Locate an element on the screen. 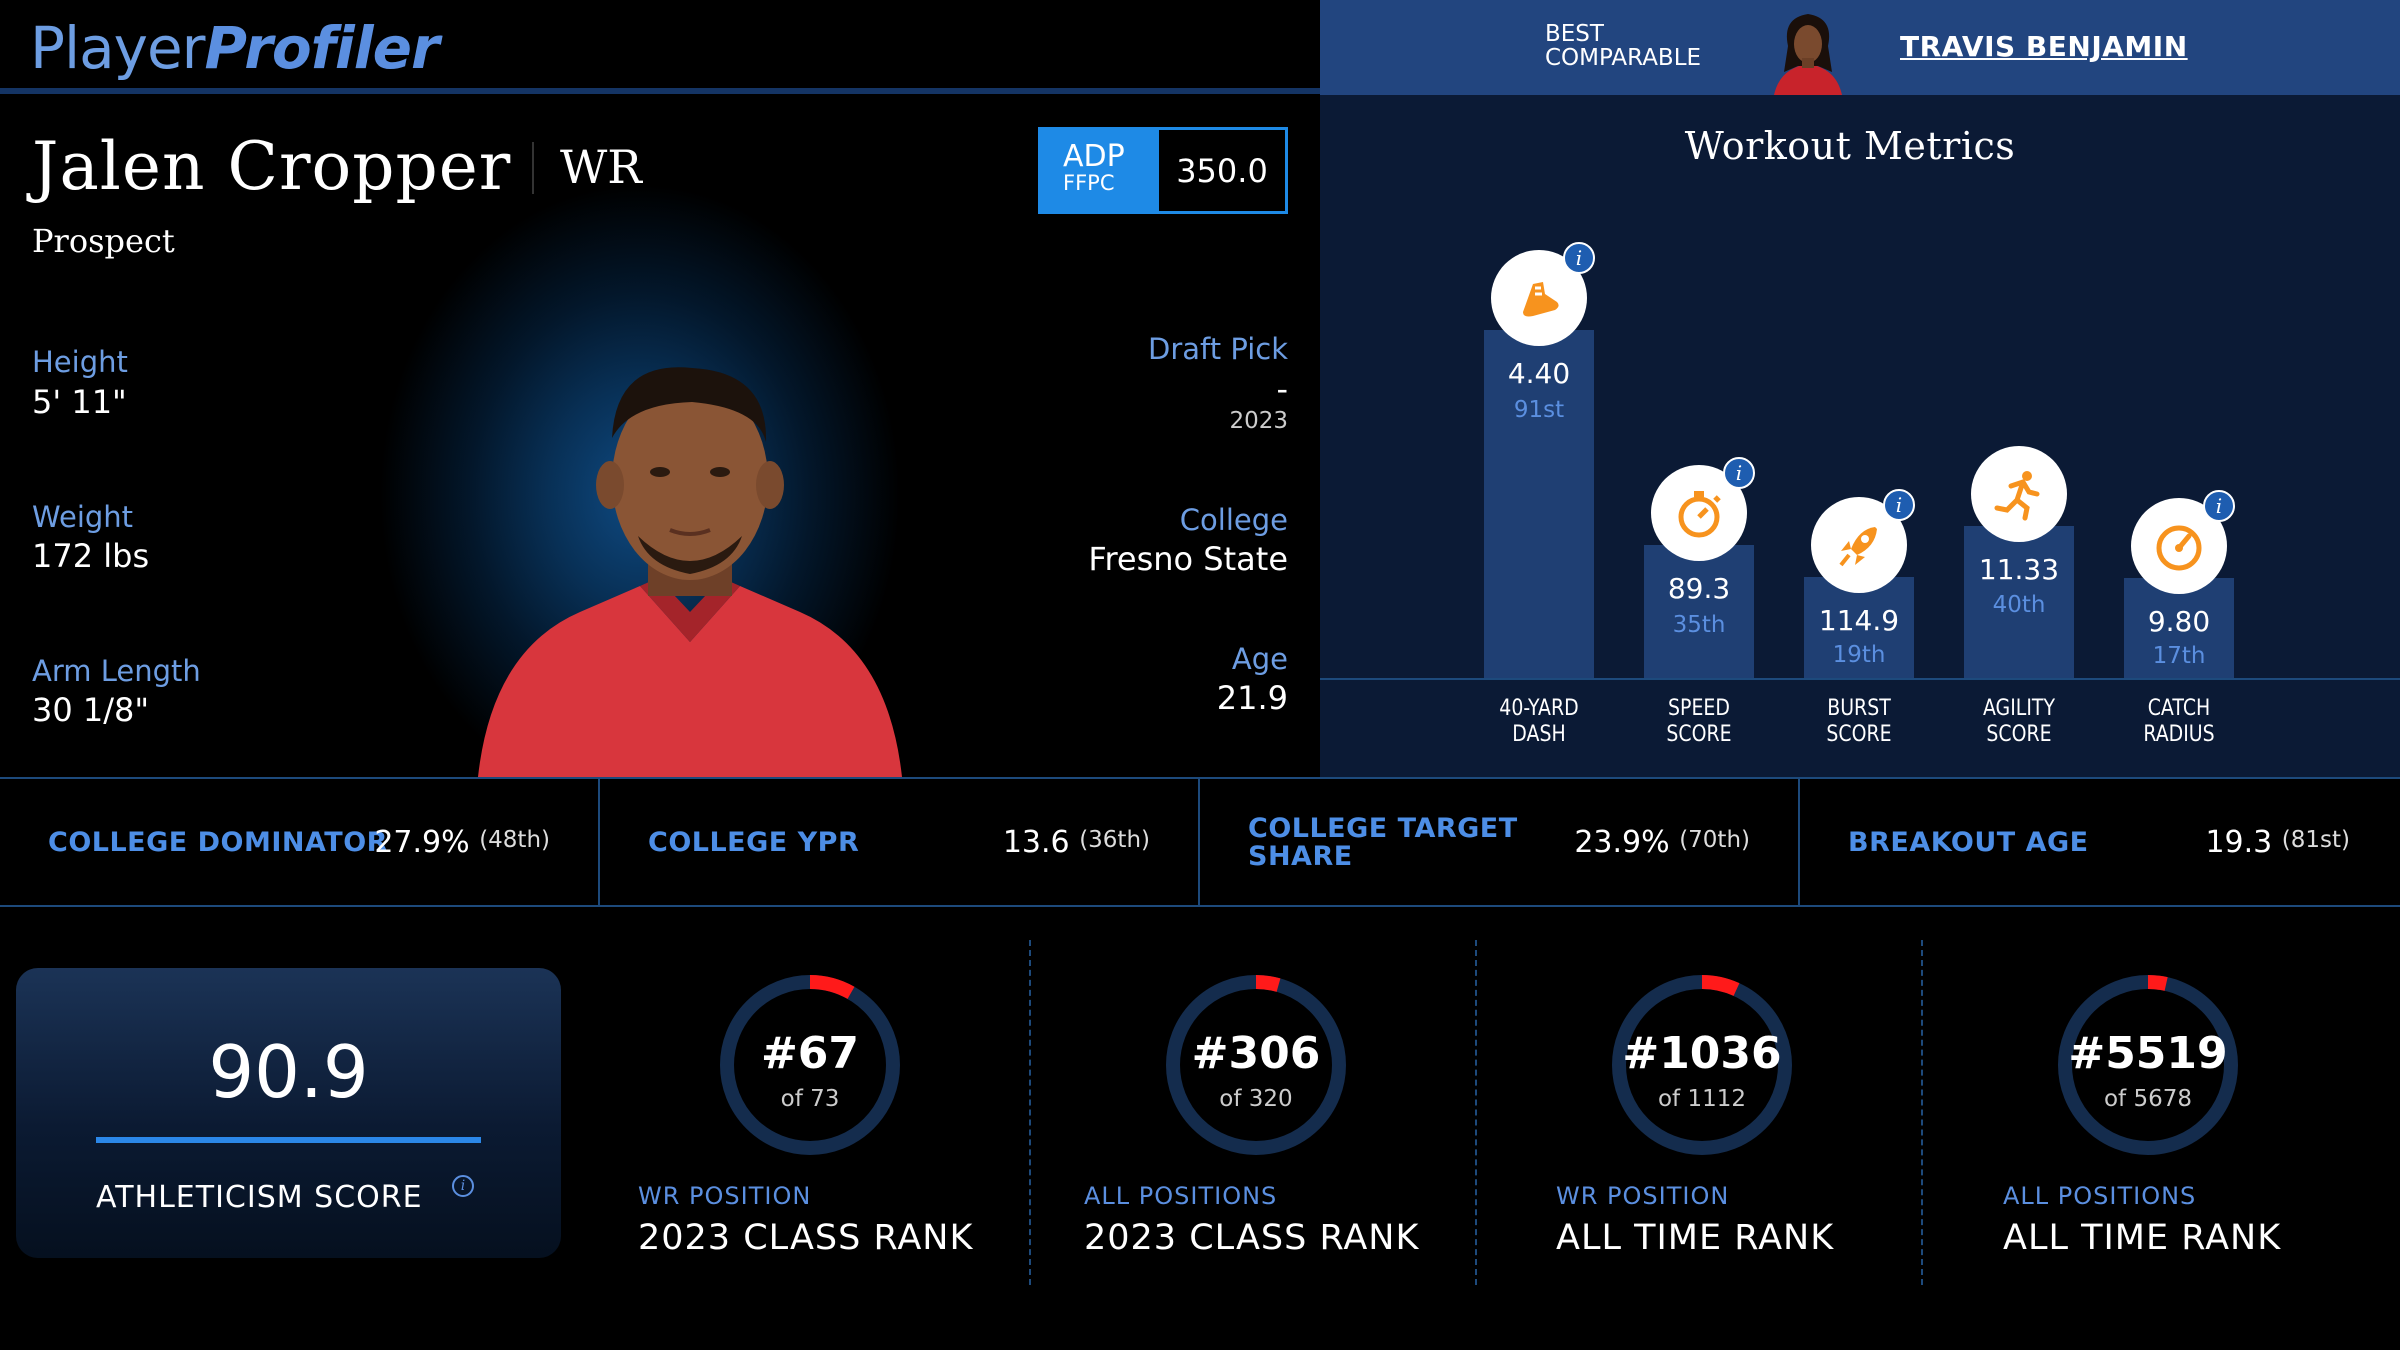  draft-pick-value: - is located at coordinates (1282, 389).